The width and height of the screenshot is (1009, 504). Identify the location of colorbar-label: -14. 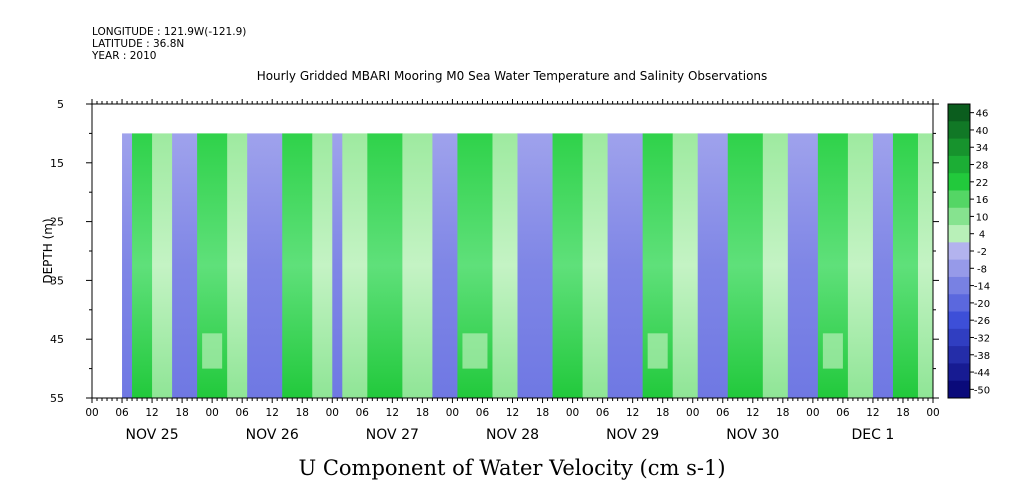
(982, 287).